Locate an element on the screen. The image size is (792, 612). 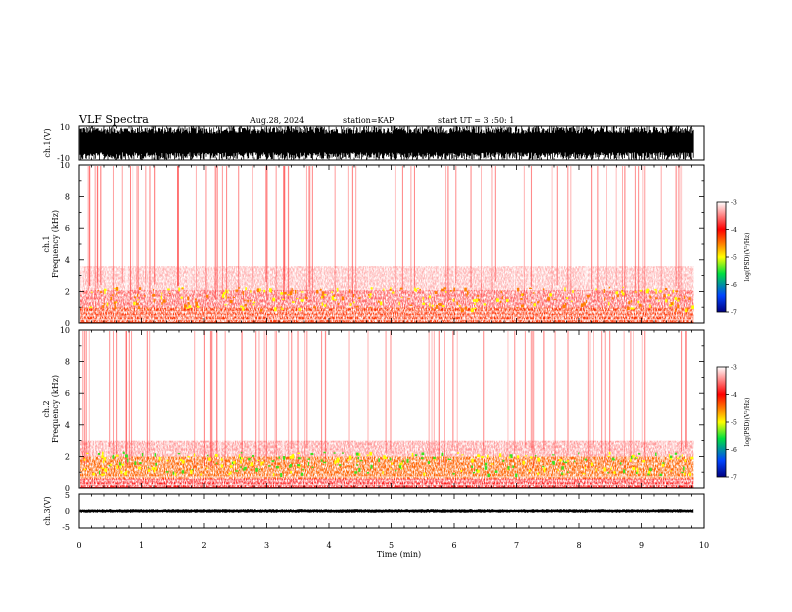
time-tick-label: 5 is located at coordinates (391, 545).